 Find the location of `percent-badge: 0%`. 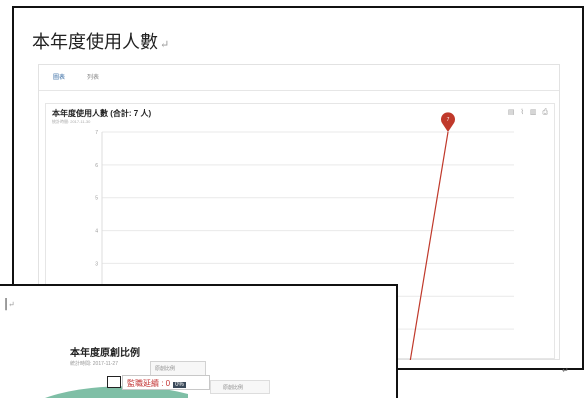

percent-badge: 0% is located at coordinates (179, 385).